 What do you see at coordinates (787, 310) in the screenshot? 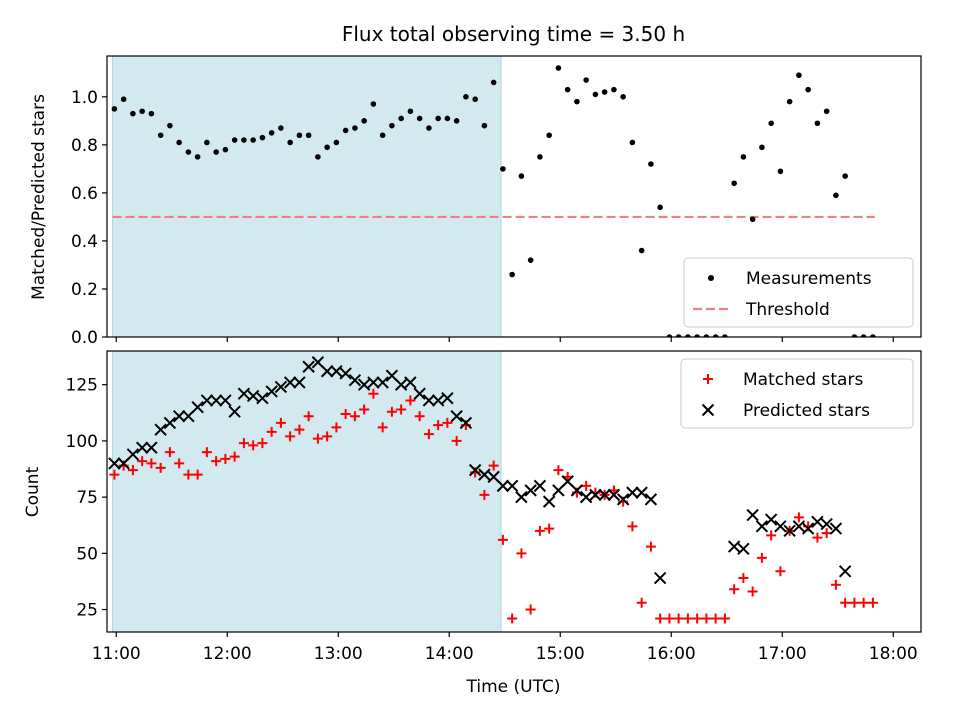
I see `legend-label: Threshold` at bounding box center [787, 310].